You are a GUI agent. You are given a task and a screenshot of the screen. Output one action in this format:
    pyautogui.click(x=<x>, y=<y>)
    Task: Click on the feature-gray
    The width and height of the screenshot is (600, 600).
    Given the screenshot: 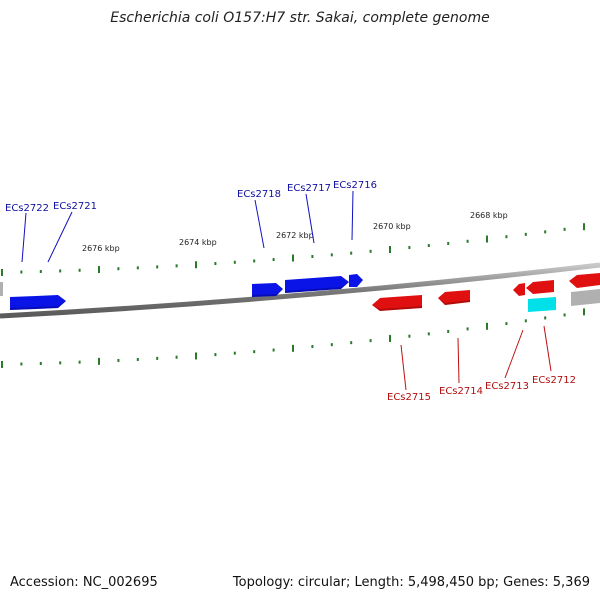 What is the action you would take?
    pyautogui.click(x=585, y=297)
    